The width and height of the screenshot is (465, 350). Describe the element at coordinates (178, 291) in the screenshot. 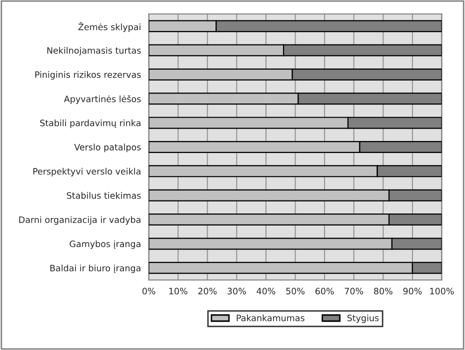

I see `x-tick-label: 10%` at that location.